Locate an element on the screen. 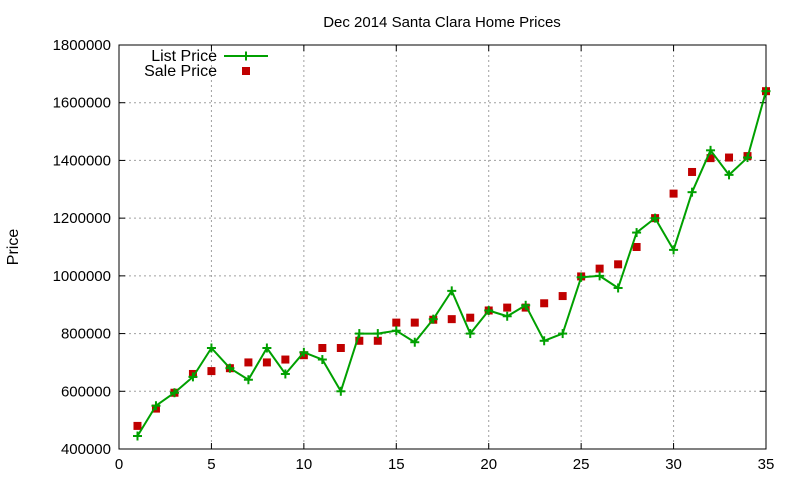 The width and height of the screenshot is (800, 480). y-tick-label: 1800000 is located at coordinates (82, 45).